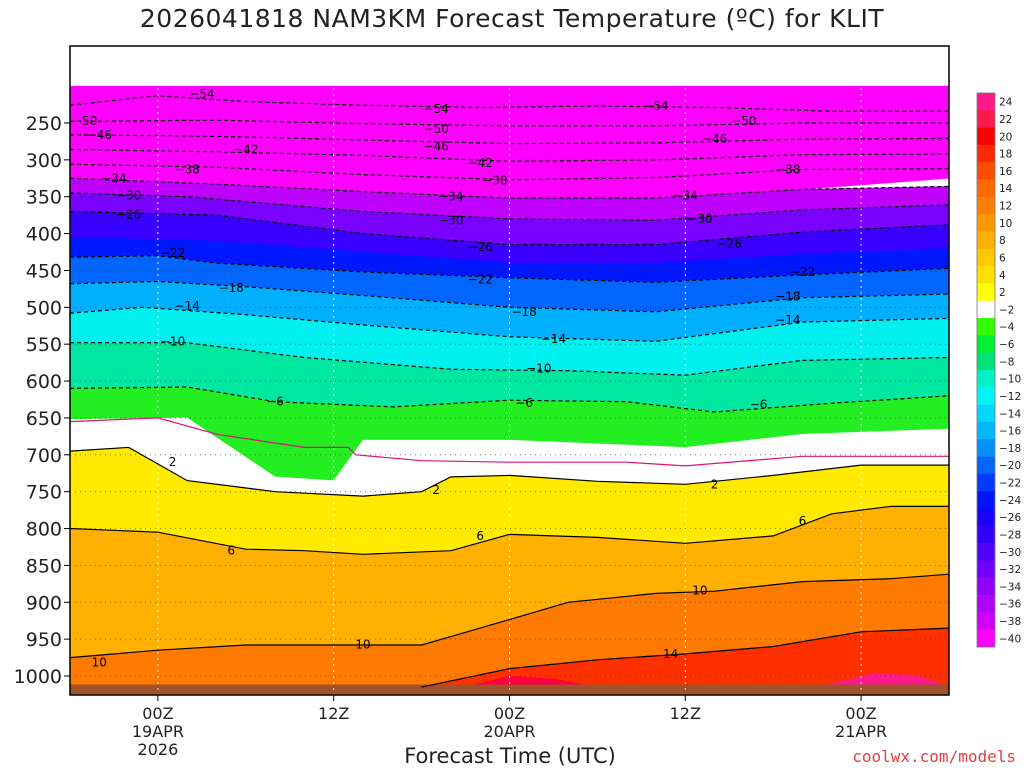 The height and width of the screenshot is (768, 1024). Describe the element at coordinates (1010, 484) in the screenshot. I see `colorbar-label: −22` at that location.